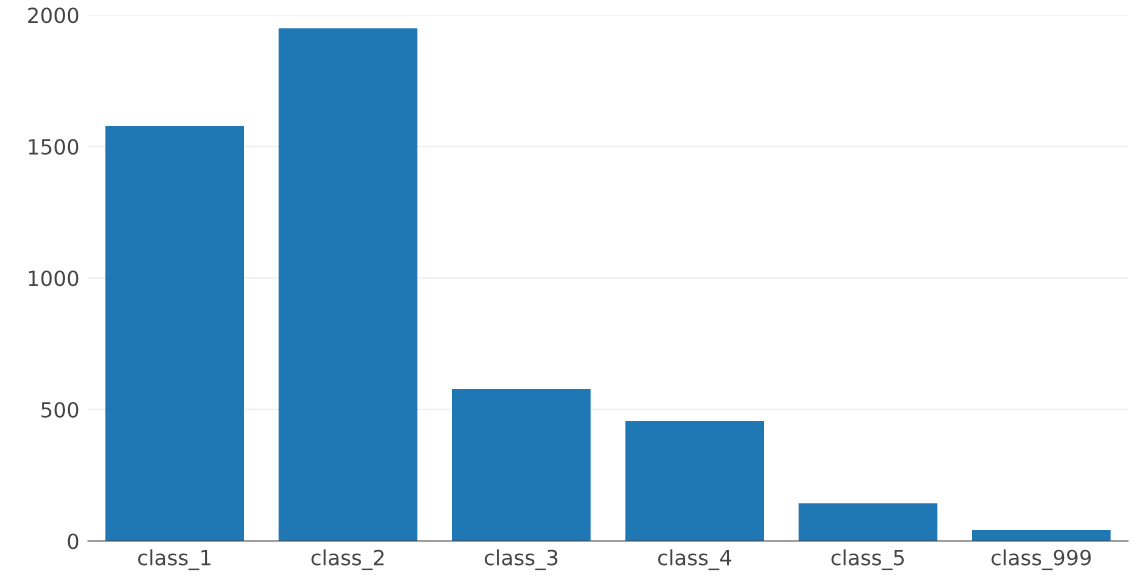  I want to click on x-tick-label: class_3, so click(521, 560).